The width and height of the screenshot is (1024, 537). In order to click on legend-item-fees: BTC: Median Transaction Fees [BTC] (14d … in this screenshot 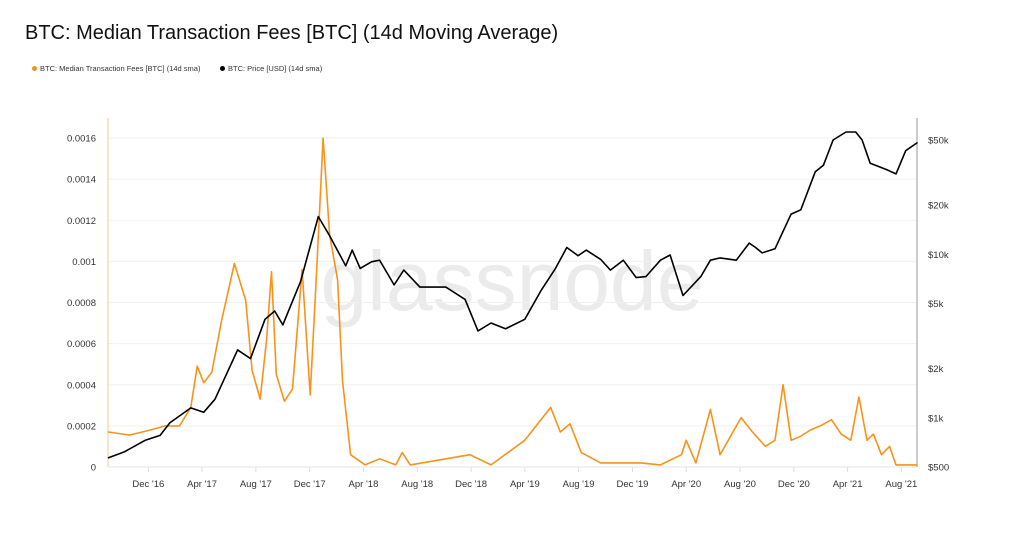, I will do `click(116, 68)`.